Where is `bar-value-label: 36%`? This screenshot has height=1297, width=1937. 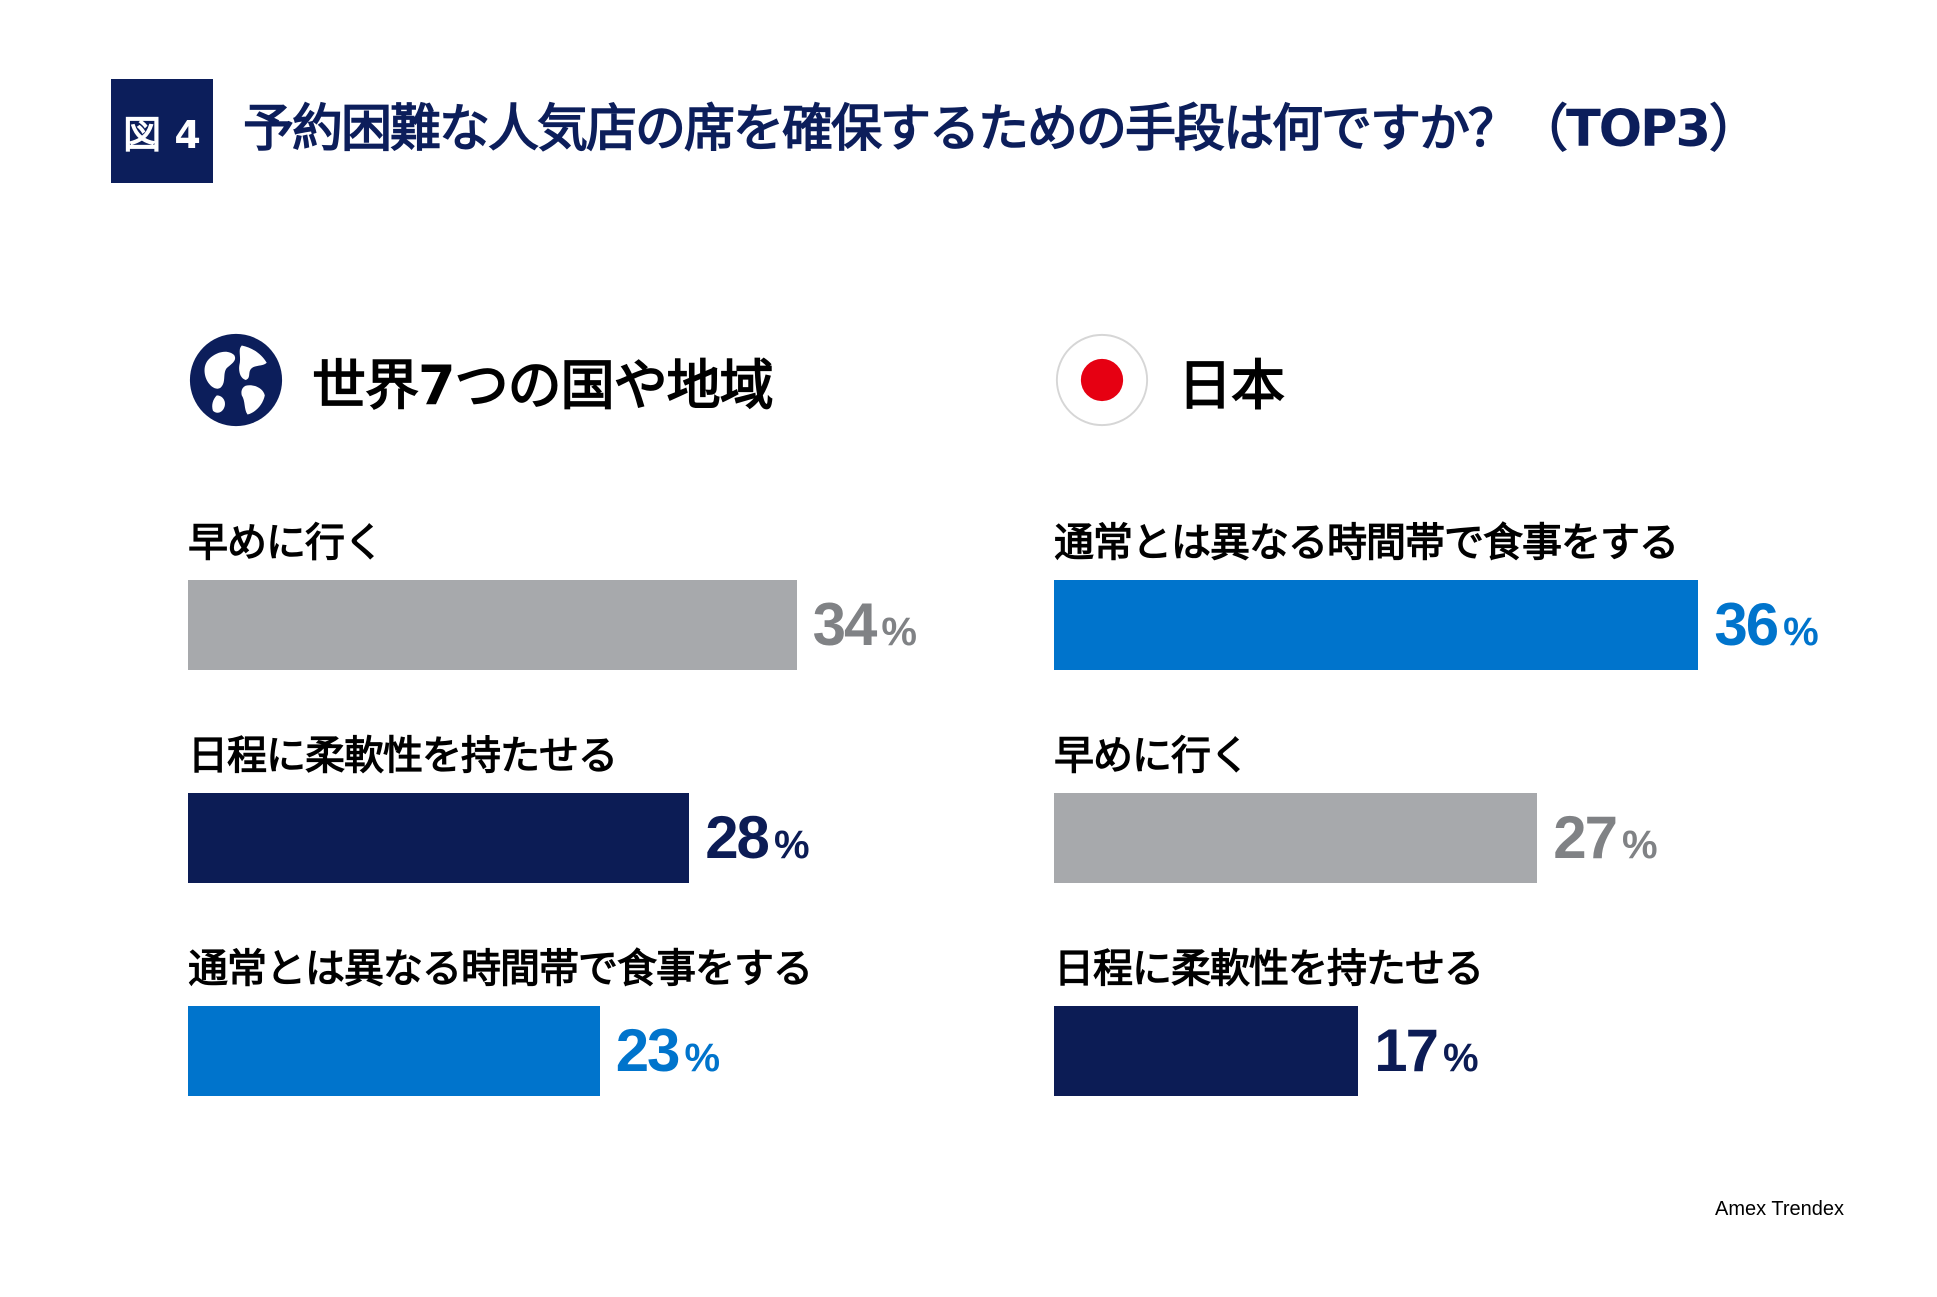 bar-value-label: 36% is located at coordinates (1766, 633).